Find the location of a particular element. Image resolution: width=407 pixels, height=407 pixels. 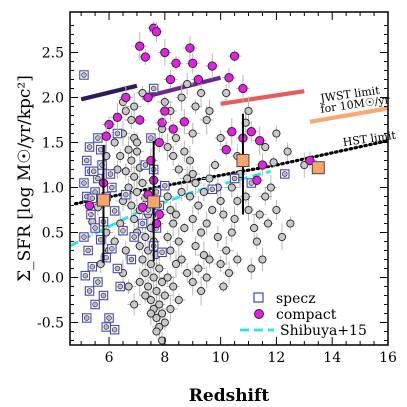

y-tick-label: 2.0 is located at coordinates (53, 99).